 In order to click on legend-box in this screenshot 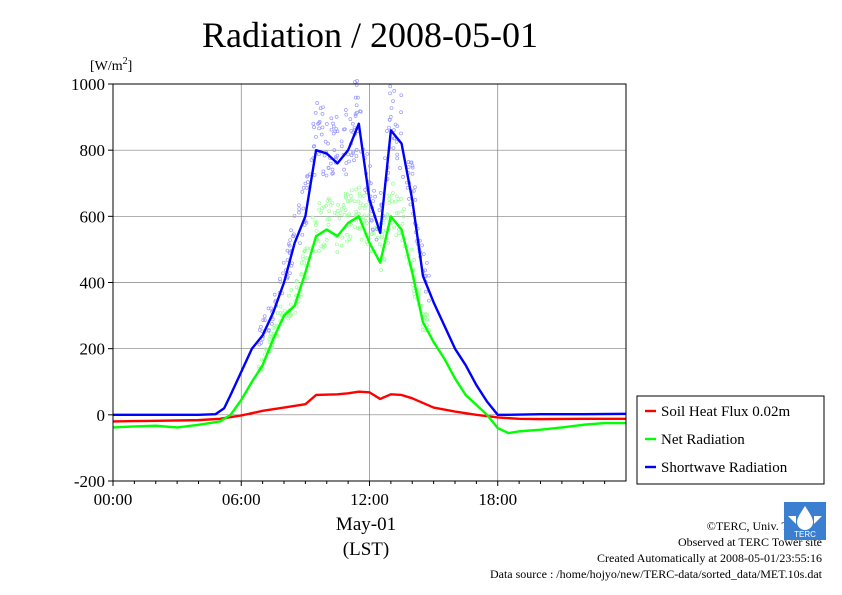, I will do `click(730, 440)`.